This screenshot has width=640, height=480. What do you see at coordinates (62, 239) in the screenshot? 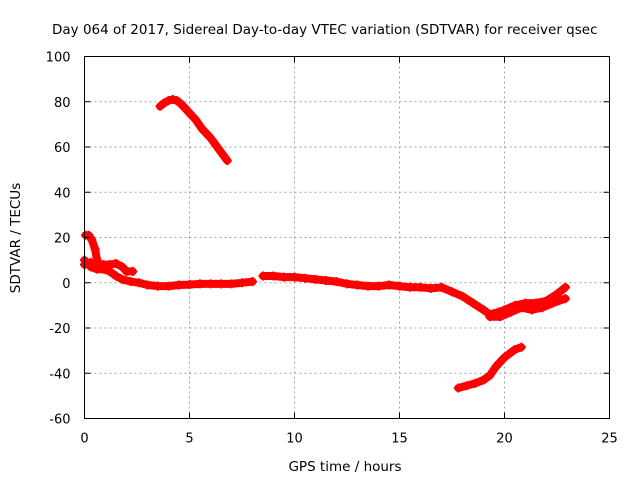
I see `y-tick-label: 20` at bounding box center [62, 239].